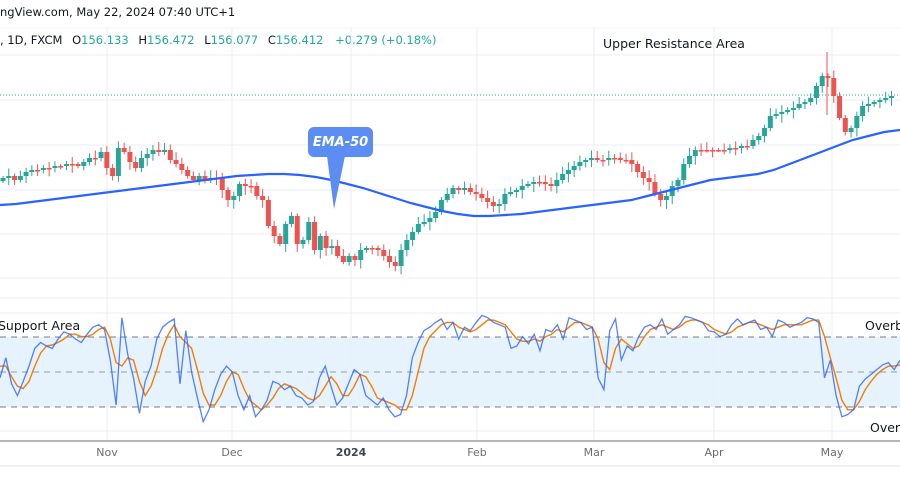 The image size is (900, 500). Describe the element at coordinates (207, 40) in the screenshot. I see `low-label: L` at that location.